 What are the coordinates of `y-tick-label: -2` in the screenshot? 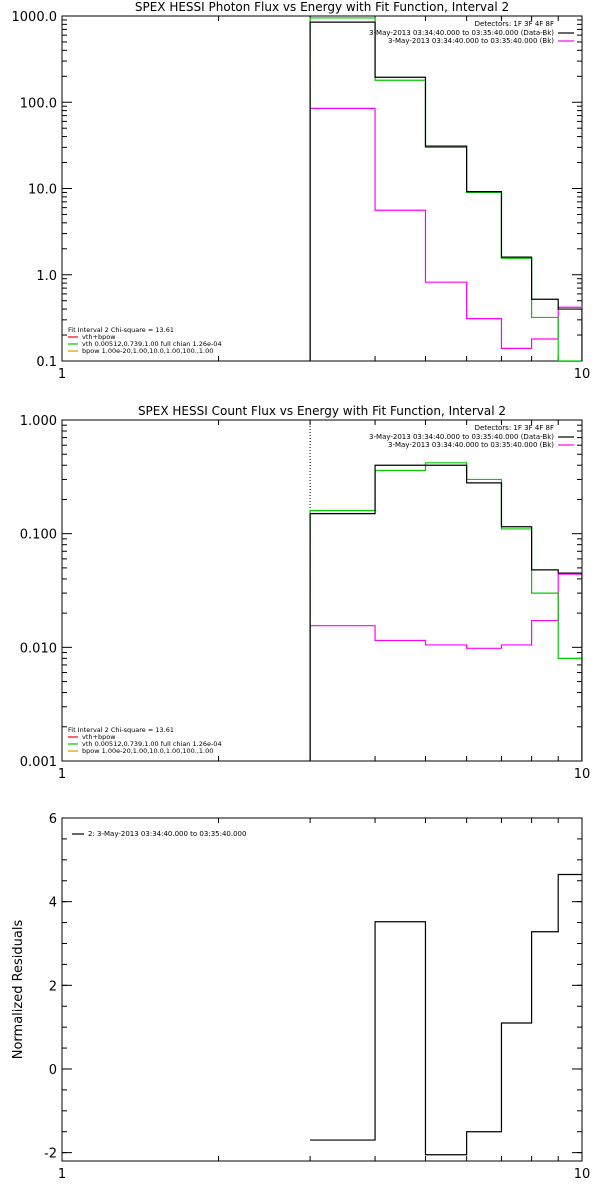 It's located at (50, 1154).